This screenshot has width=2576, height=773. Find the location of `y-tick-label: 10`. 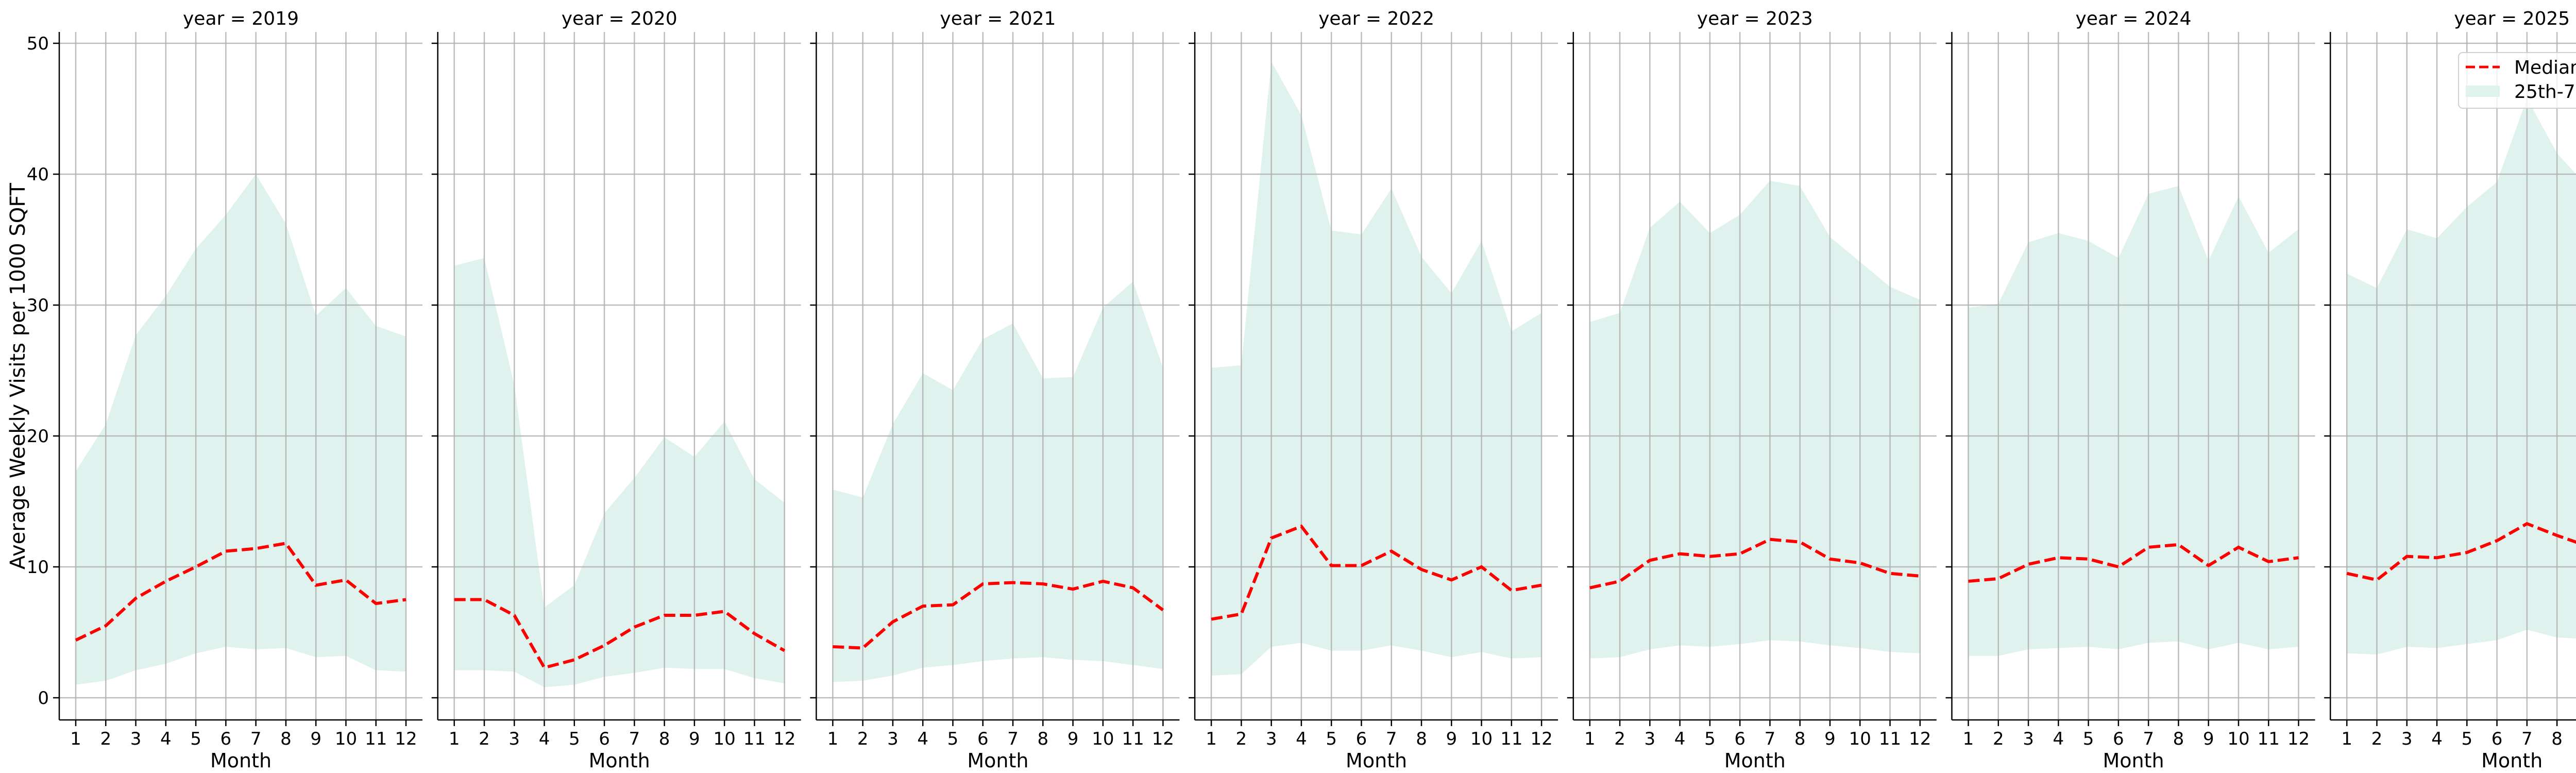

y-tick-label: 10 is located at coordinates (38, 567).